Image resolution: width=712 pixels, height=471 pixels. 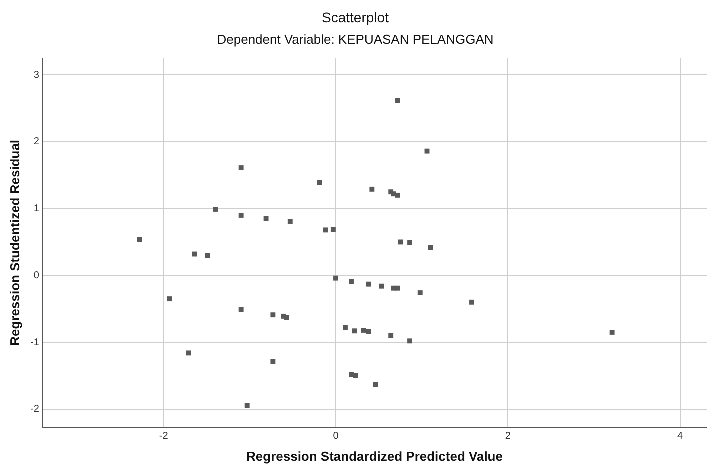 What do you see at coordinates (681, 436) in the screenshot?
I see `x-tick-label: 4` at bounding box center [681, 436].